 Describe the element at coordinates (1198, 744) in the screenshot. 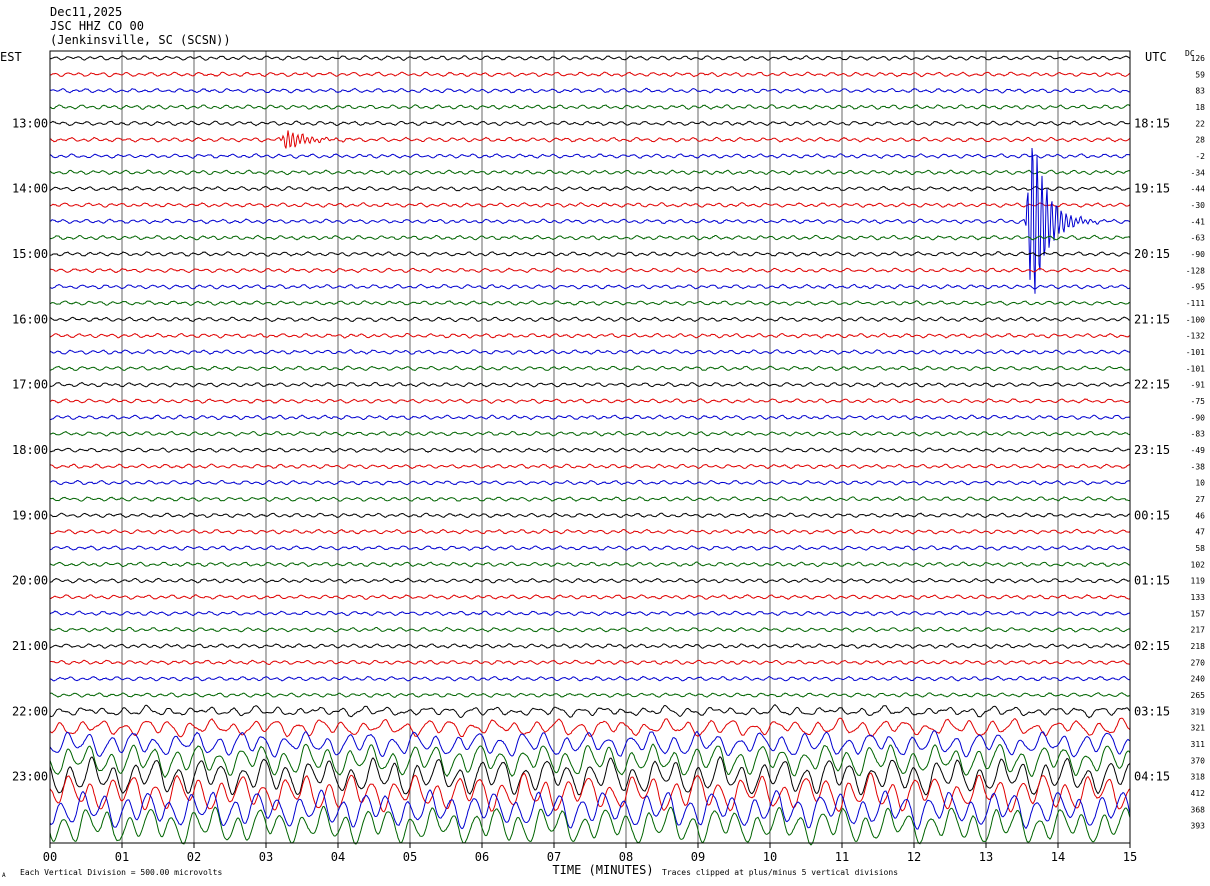

I see `dc-offset-label: 311` at that location.